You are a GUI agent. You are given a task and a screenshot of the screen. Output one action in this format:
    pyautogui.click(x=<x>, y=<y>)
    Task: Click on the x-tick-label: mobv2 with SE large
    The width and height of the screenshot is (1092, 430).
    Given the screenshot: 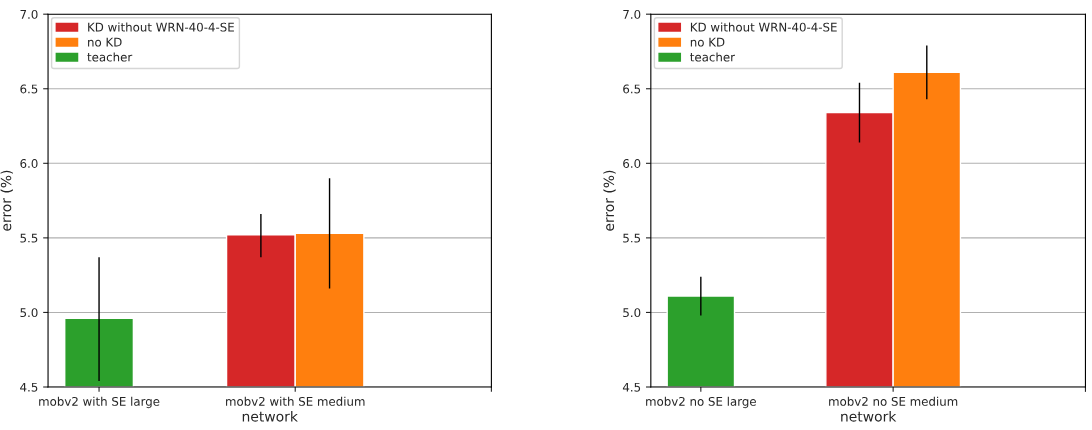 What is the action you would take?
    pyautogui.click(x=99, y=402)
    